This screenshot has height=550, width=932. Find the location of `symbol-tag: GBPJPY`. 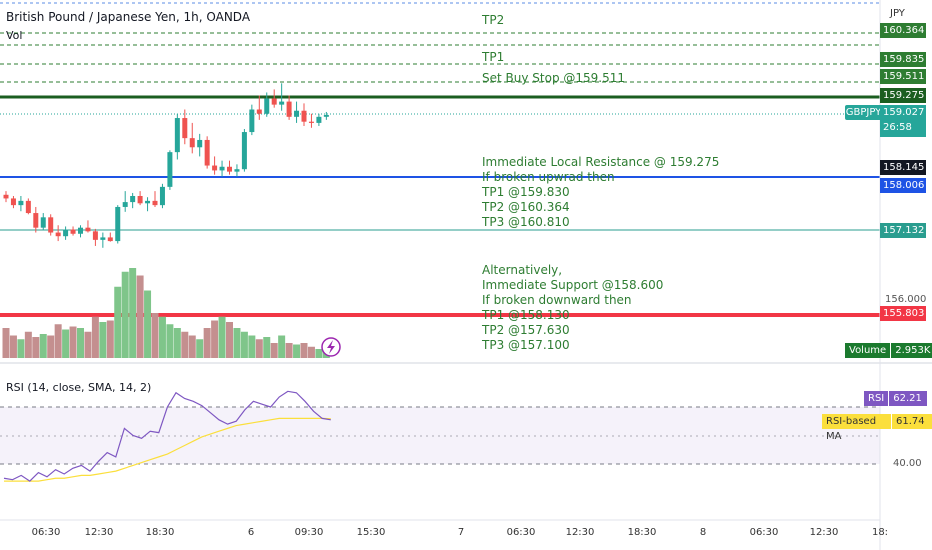

symbol-tag: GBPJPY is located at coordinates (863, 112).